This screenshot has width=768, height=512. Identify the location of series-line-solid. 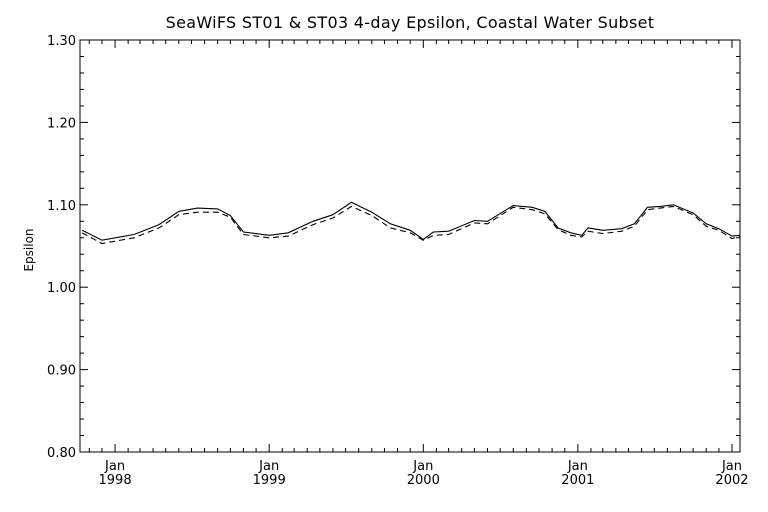
(411, 221).